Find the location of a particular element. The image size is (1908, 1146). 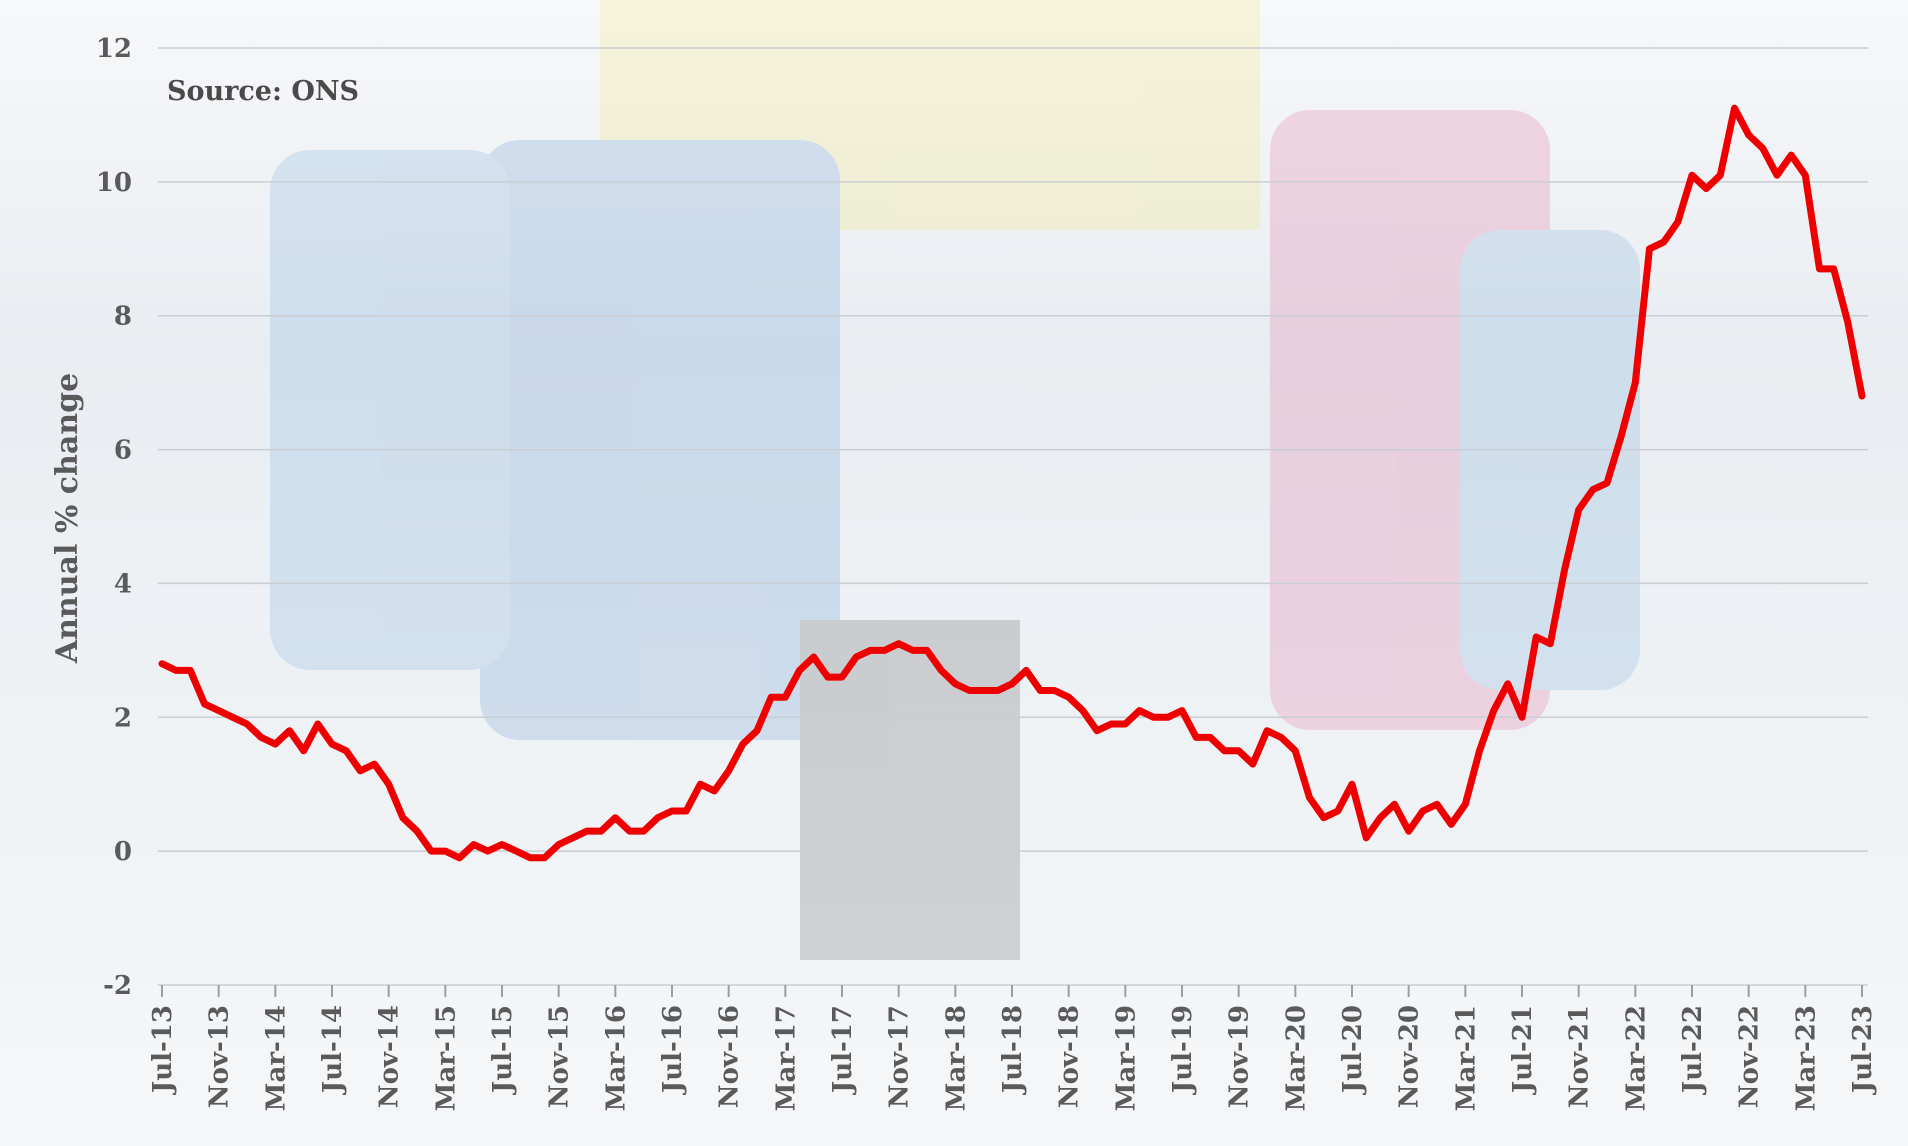

x-tick-label: Nov-16 is located at coordinates (730, 1056).